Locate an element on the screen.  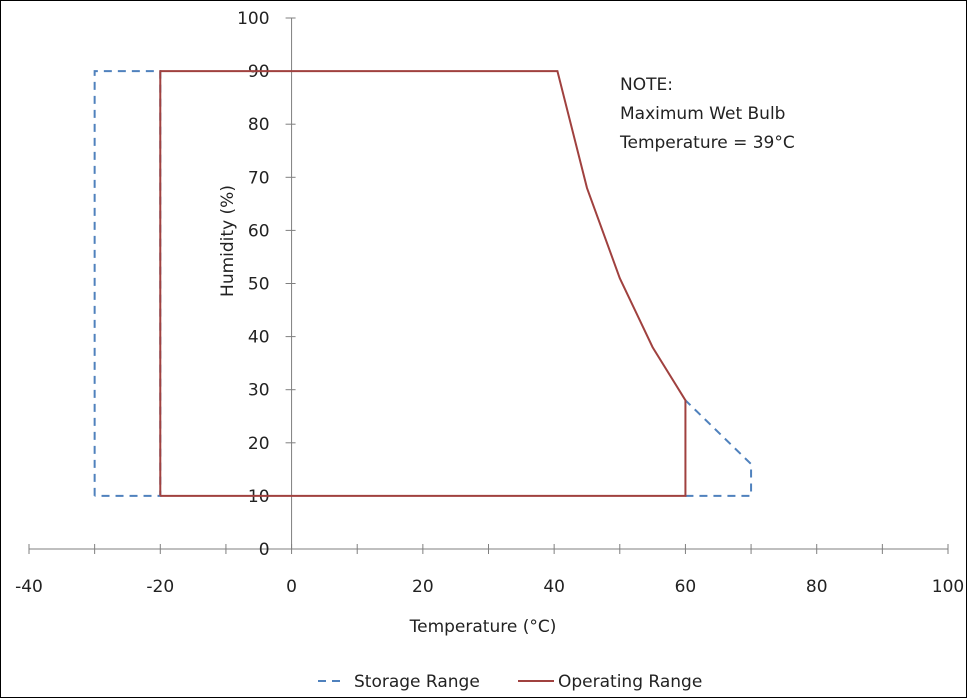
y-tick-label: 0 is located at coordinates (264, 550).